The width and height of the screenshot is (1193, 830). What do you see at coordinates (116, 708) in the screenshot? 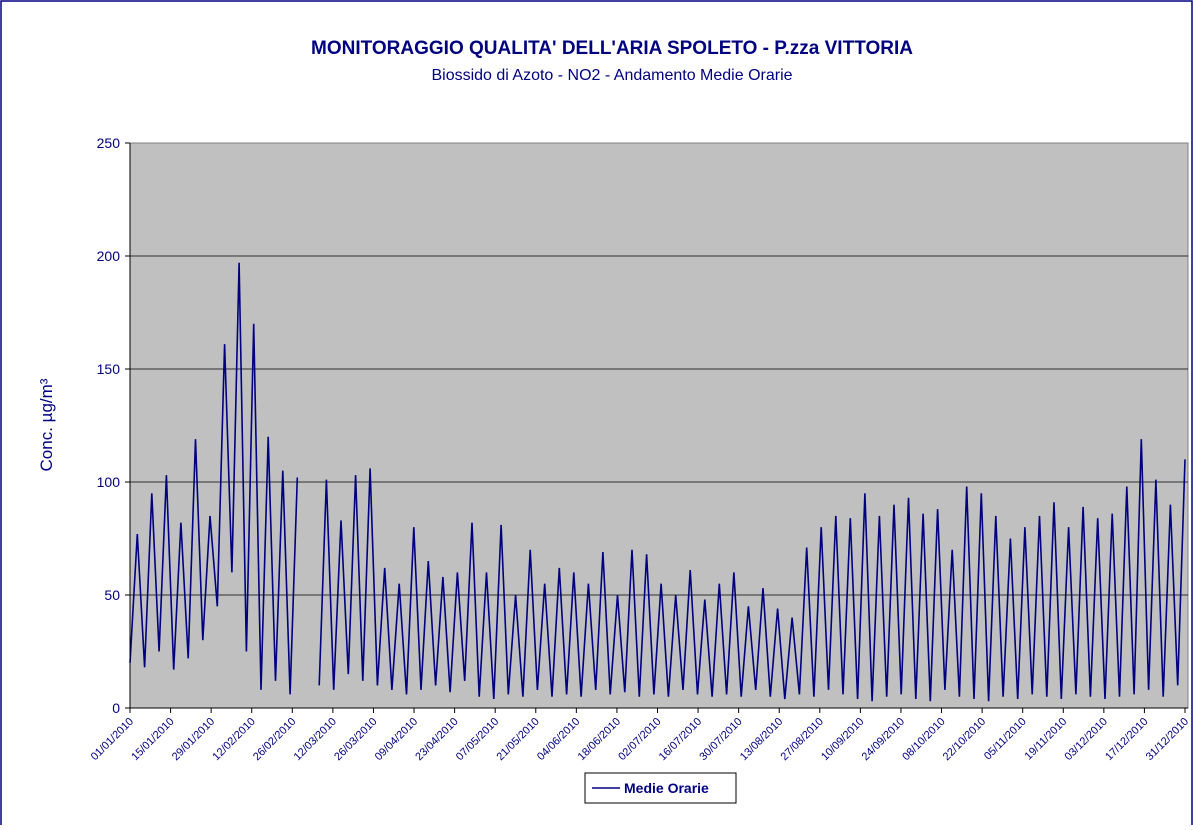
I see `y-tick-label: 0` at bounding box center [116, 708].